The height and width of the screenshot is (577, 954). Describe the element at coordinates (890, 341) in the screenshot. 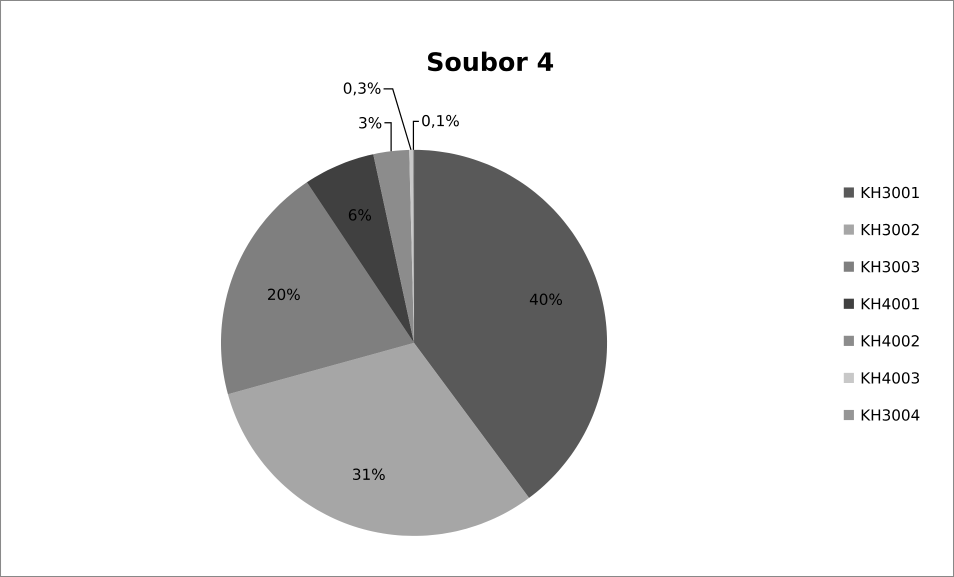

I see `legend-label: KH4002` at that location.